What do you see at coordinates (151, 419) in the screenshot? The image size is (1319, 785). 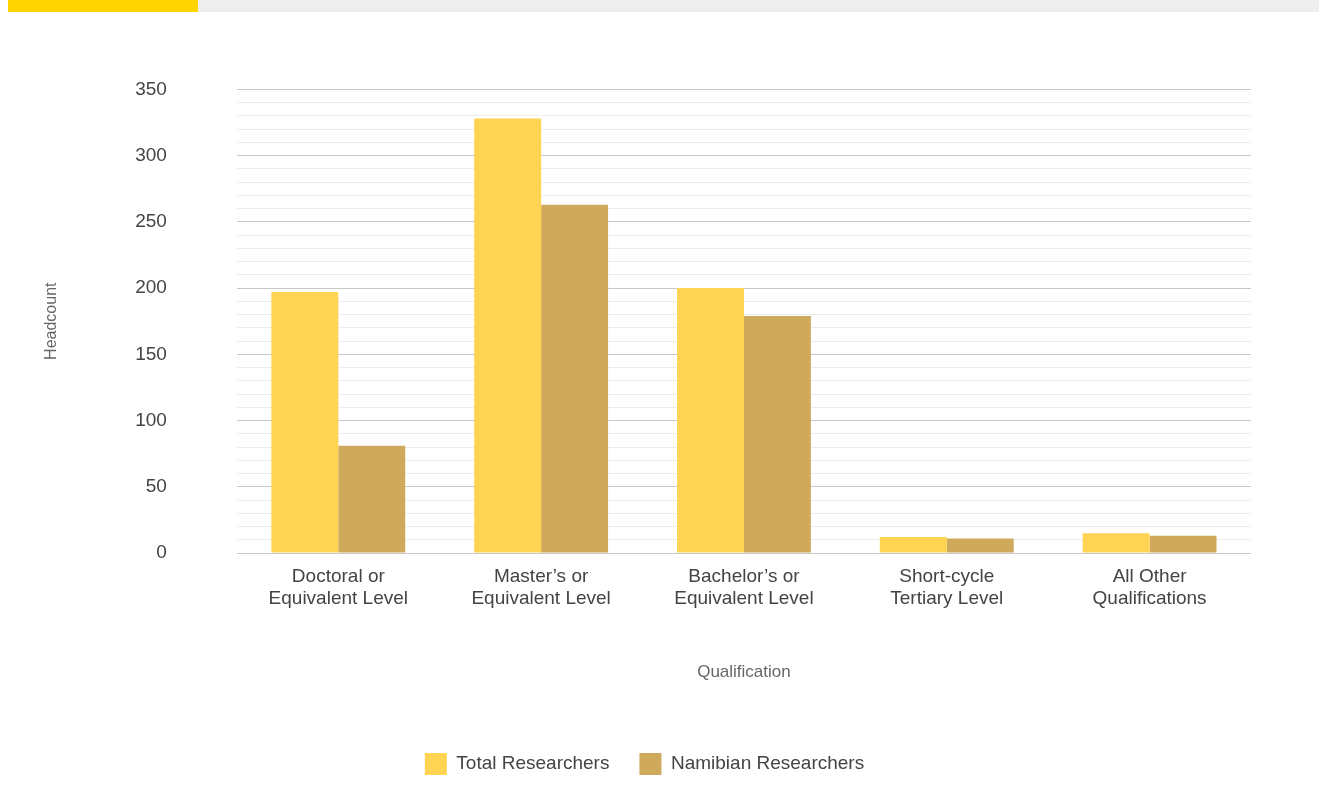 I see `y-tick-label: 100` at bounding box center [151, 419].